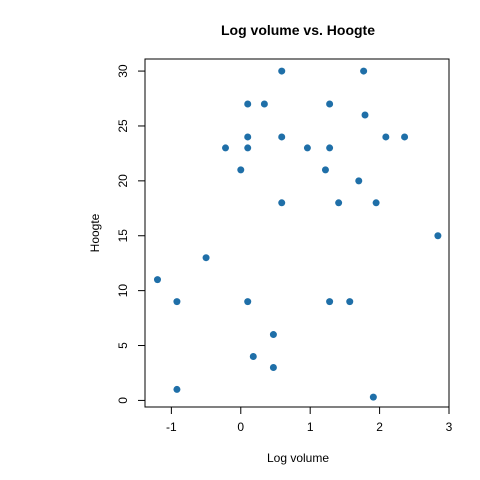 Image resolution: width=480 pixels, height=480 pixels. I want to click on y-tick-label: 0, so click(123, 400).